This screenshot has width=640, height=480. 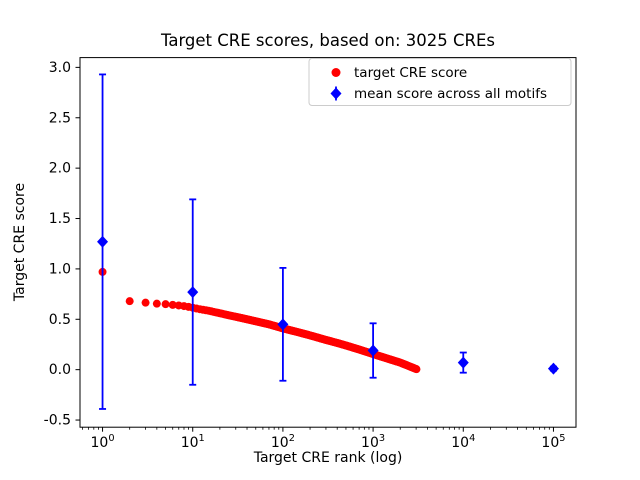 I want to click on y-axis-label: Target CRE score, so click(x=20, y=242).